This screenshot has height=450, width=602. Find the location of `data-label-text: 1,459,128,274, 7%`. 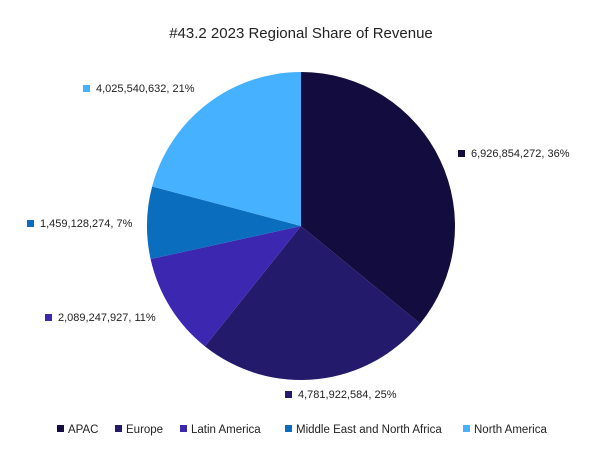

data-label-text: 1,459,128,274, 7% is located at coordinates (86, 224).